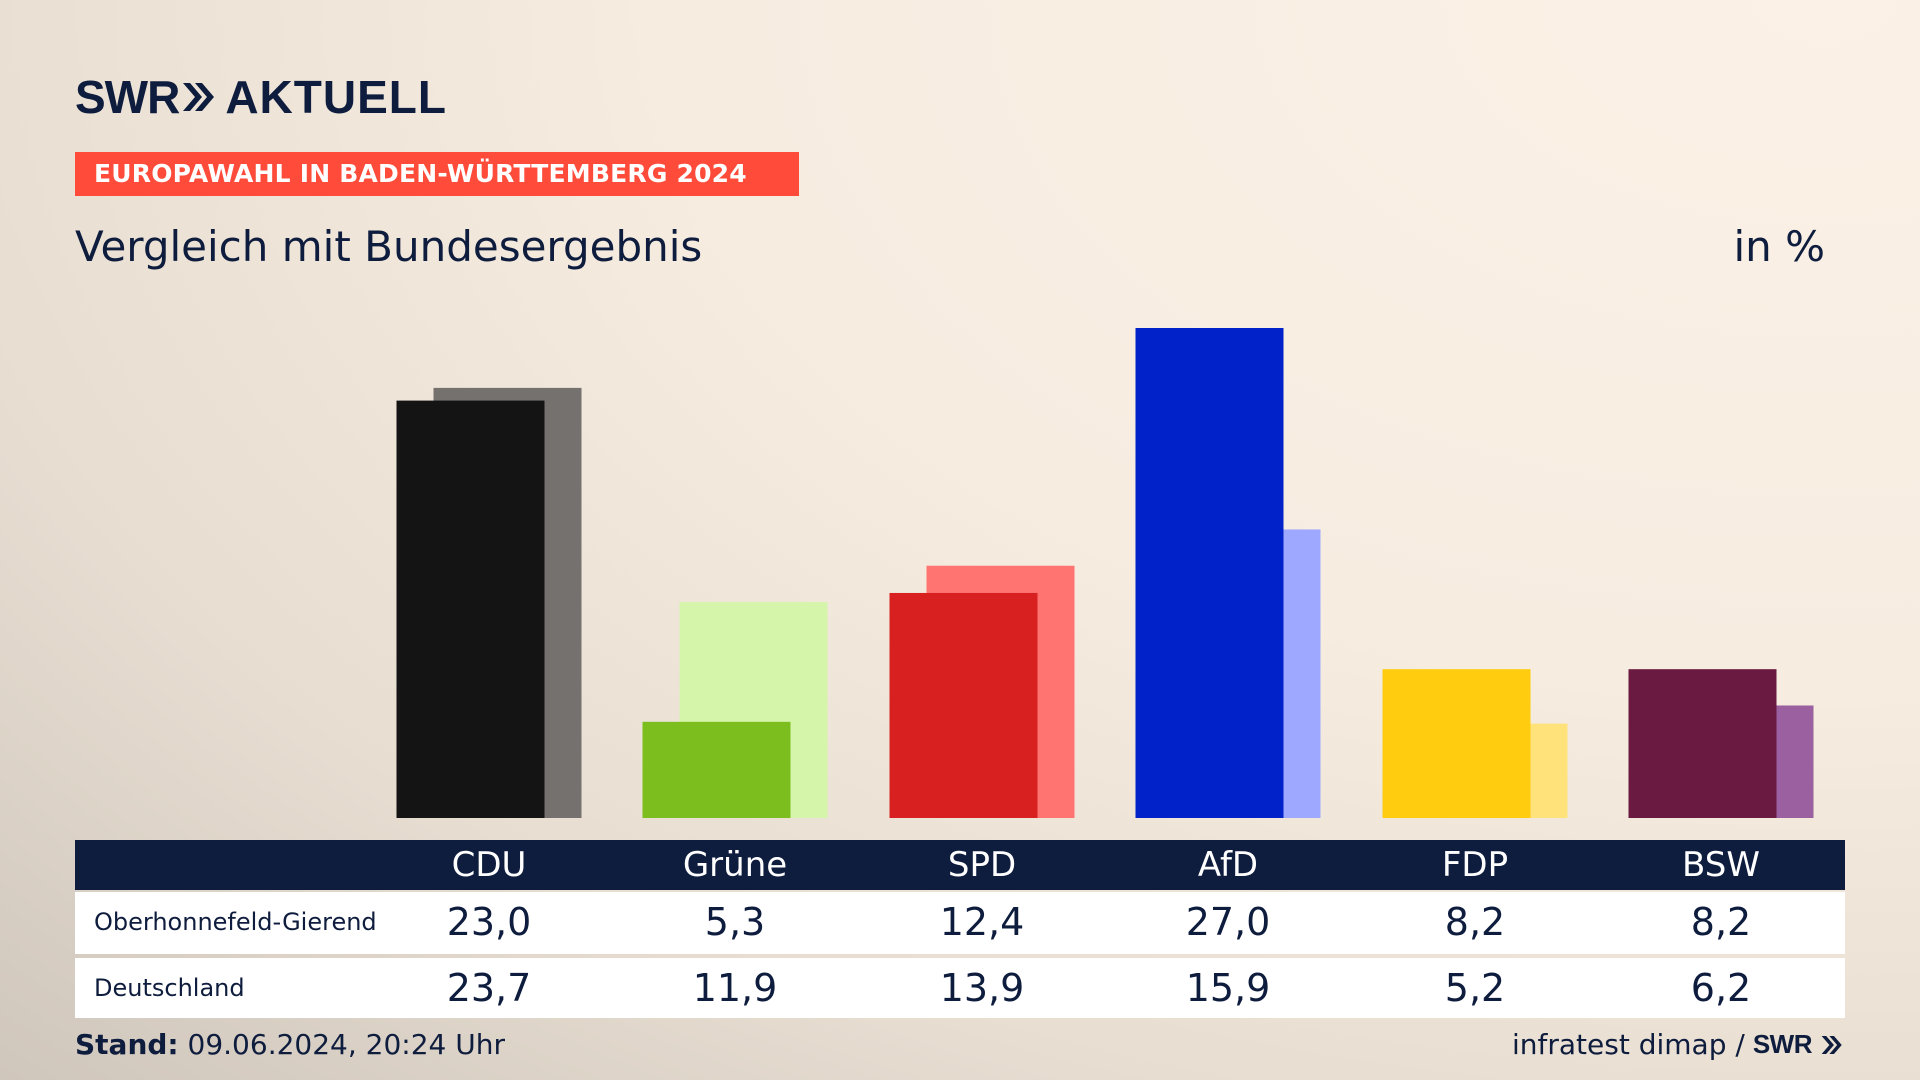  What do you see at coordinates (982, 865) in the screenshot?
I see `header-spd: SPD` at bounding box center [982, 865].